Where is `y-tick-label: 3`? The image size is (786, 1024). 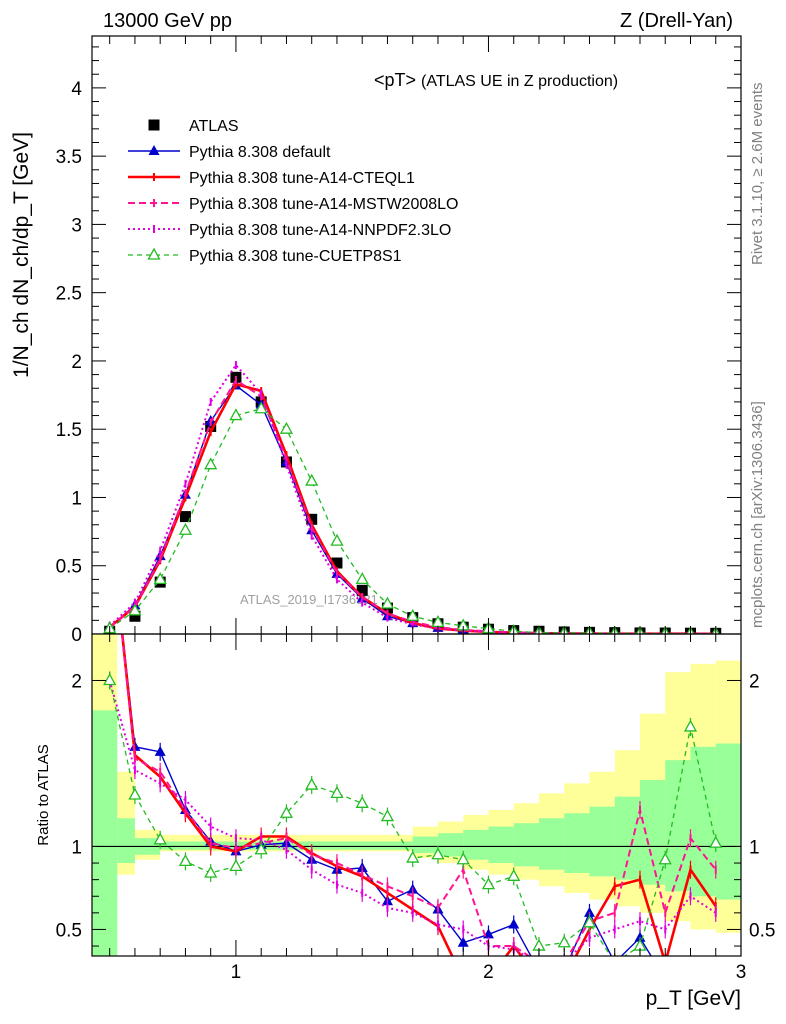
y-tick-label: 3 is located at coordinates (76, 225).